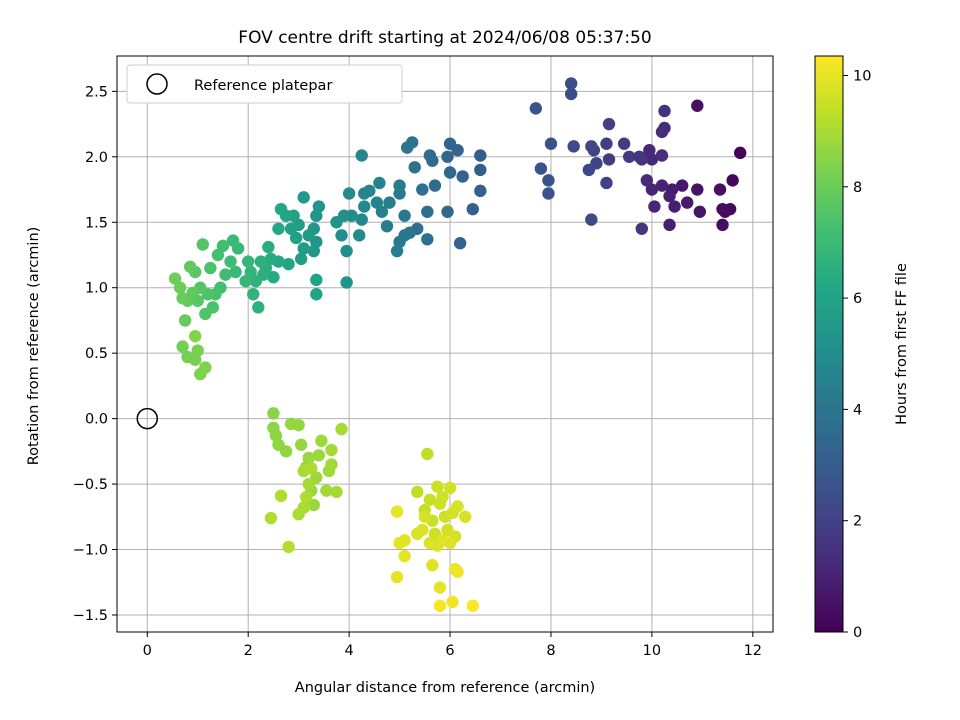 This screenshot has height=720, width=960. Describe the element at coordinates (857, 633) in the screenshot. I see `colorbar-tick-label: 0` at that location.